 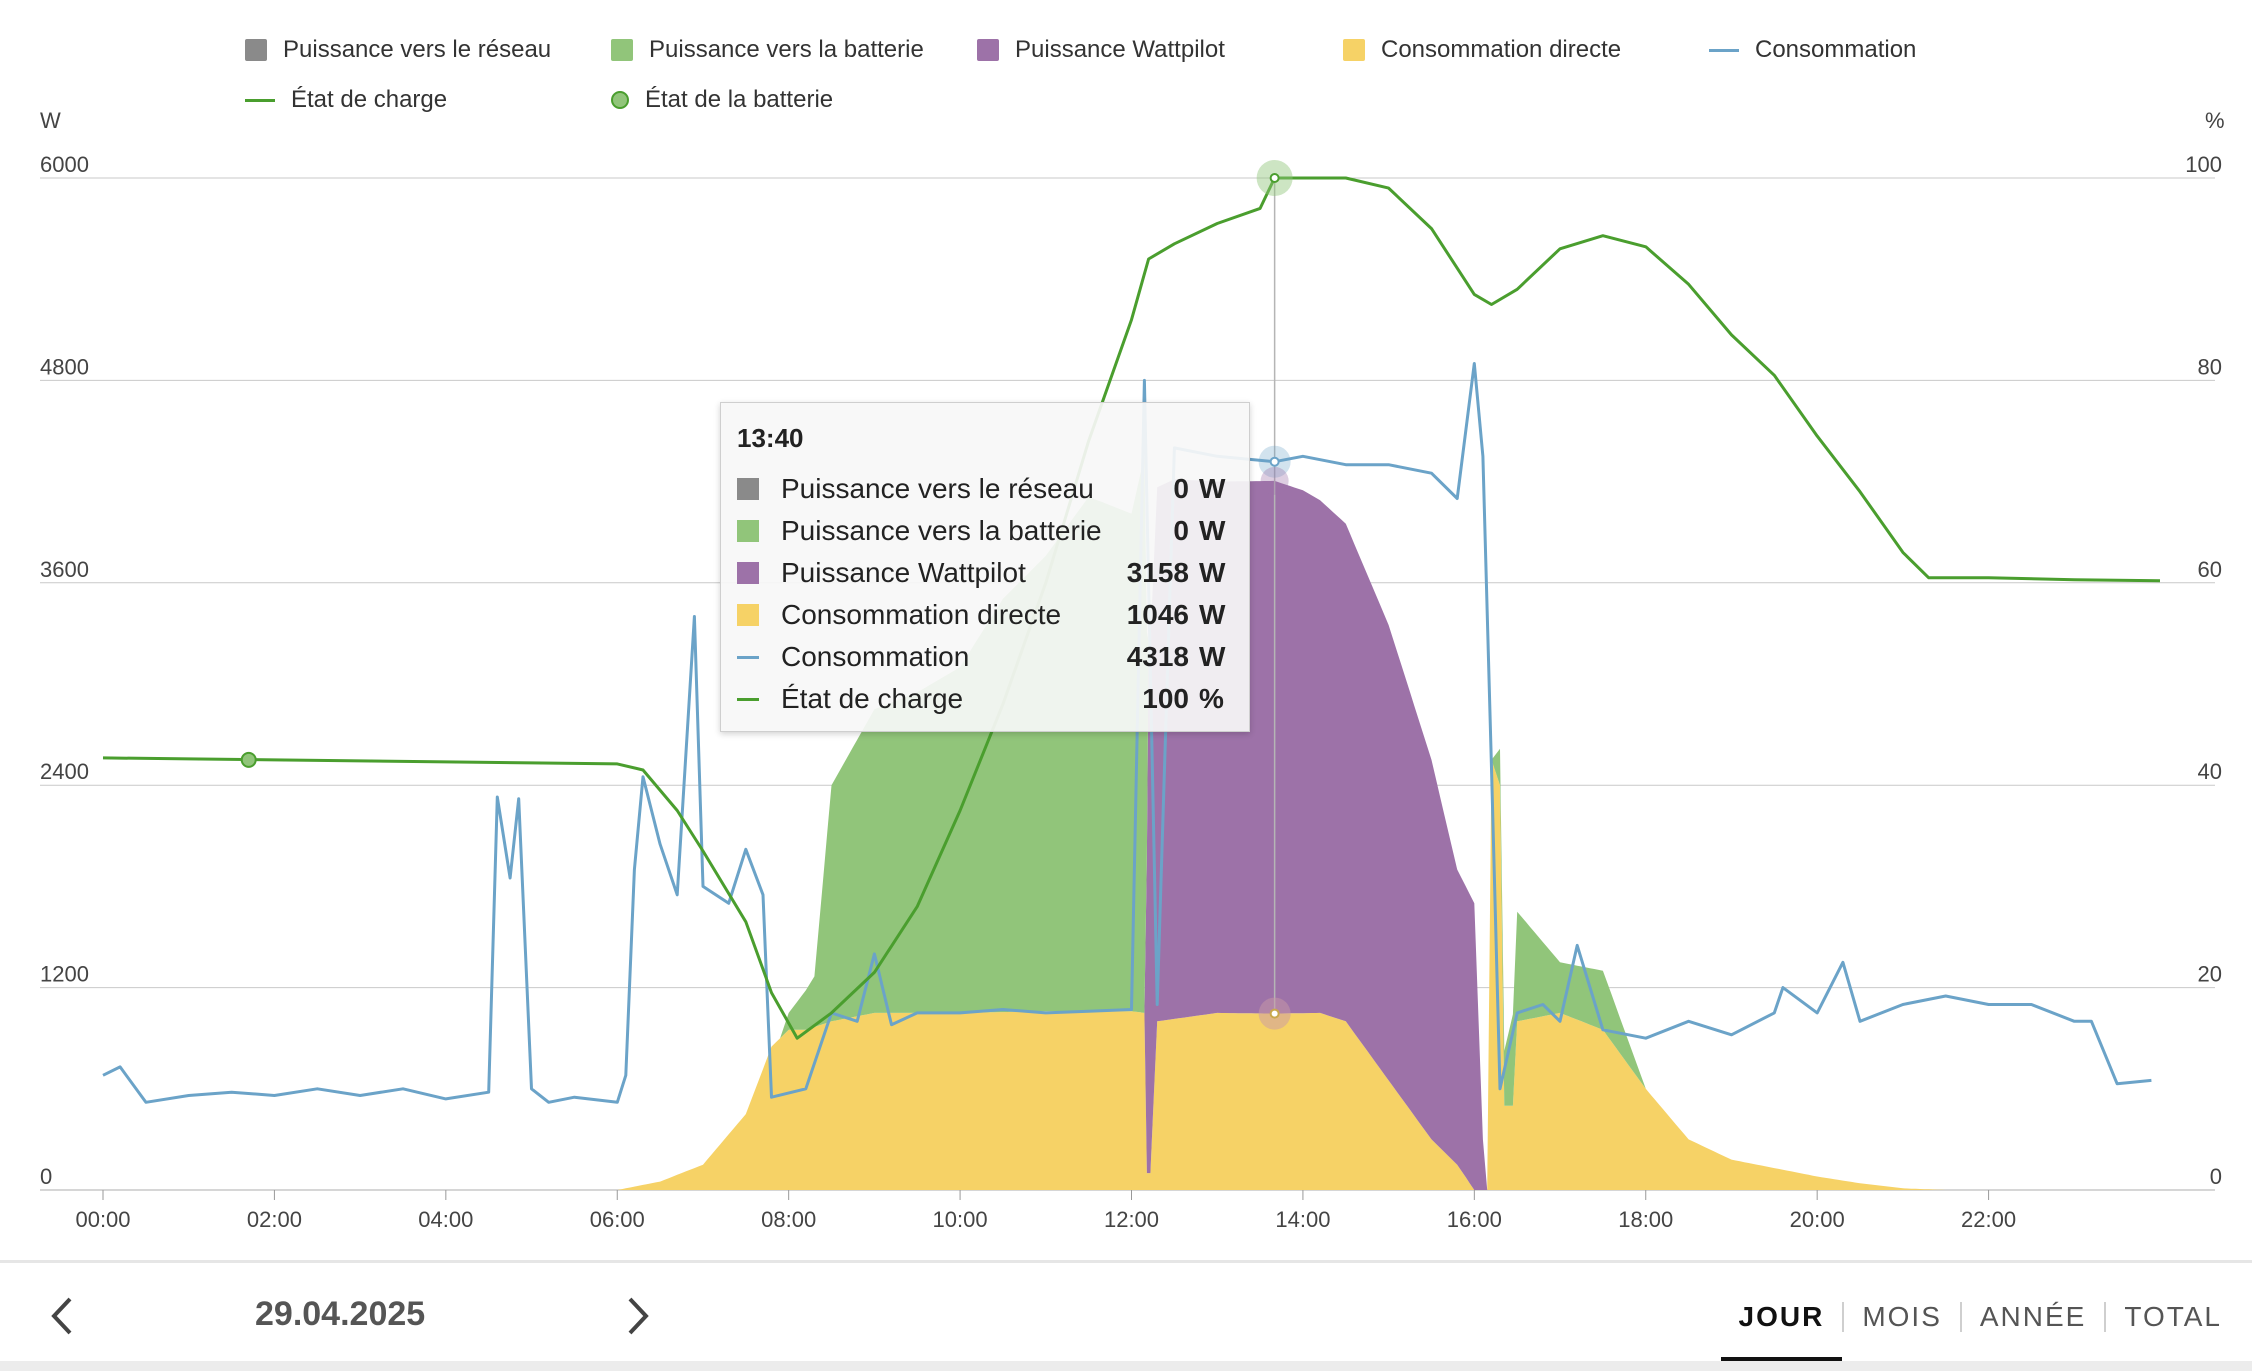 What do you see at coordinates (1274, 178) in the screenshot?
I see `hover-point-soc` at bounding box center [1274, 178].